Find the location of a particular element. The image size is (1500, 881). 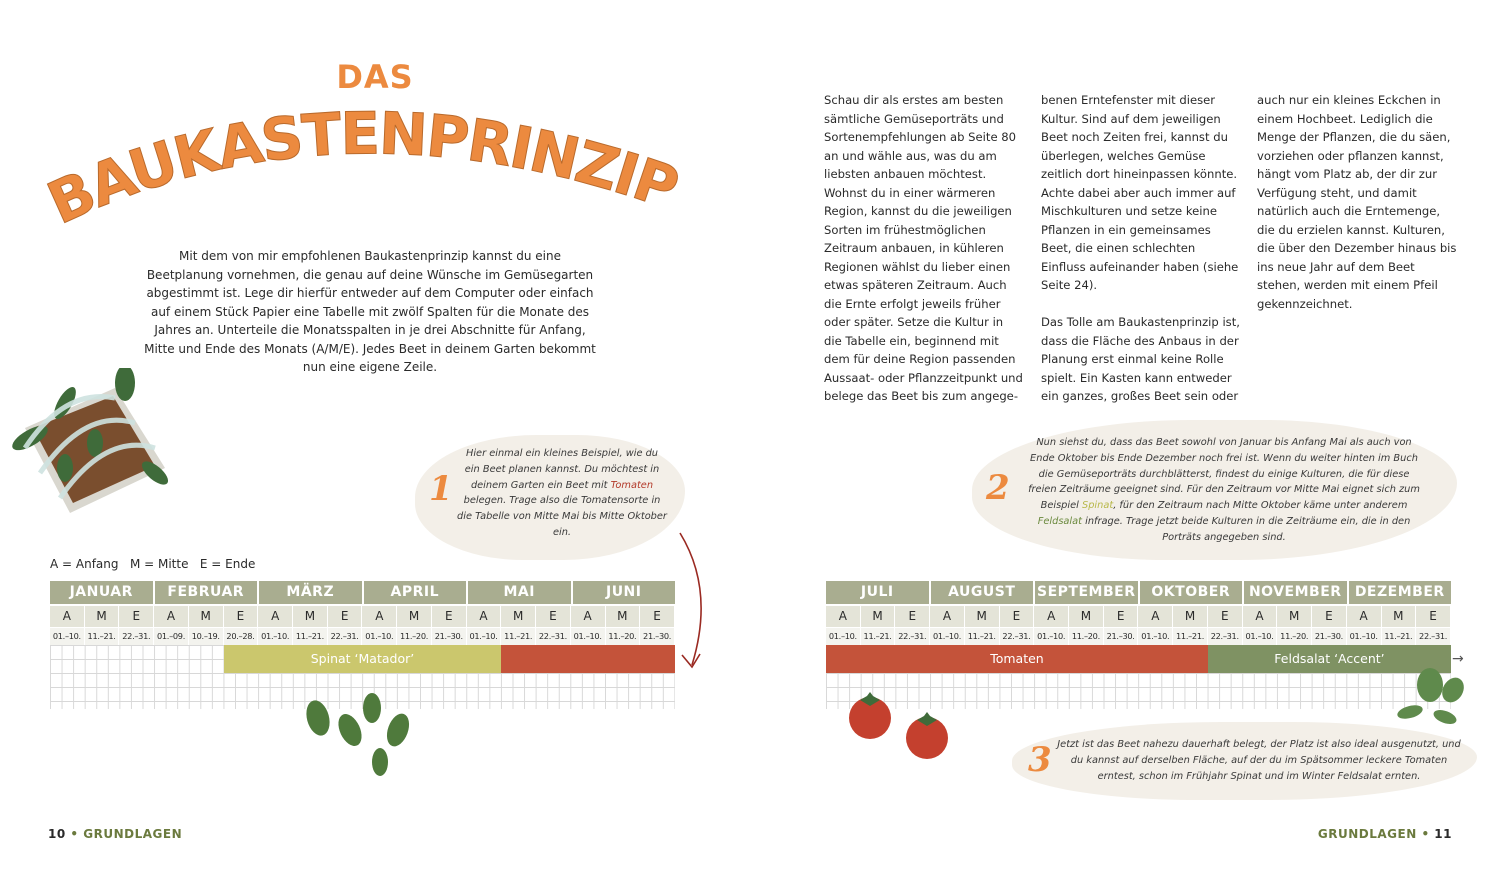

month-header: FEBRUAR is located at coordinates (205, 592).